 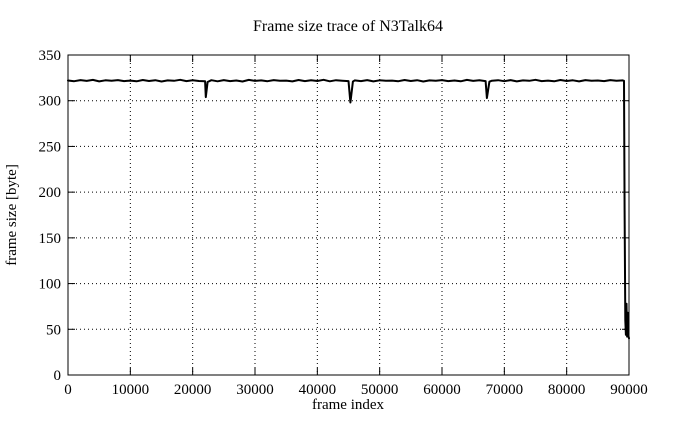 I want to click on y-tick-label: 0, so click(x=58, y=376).